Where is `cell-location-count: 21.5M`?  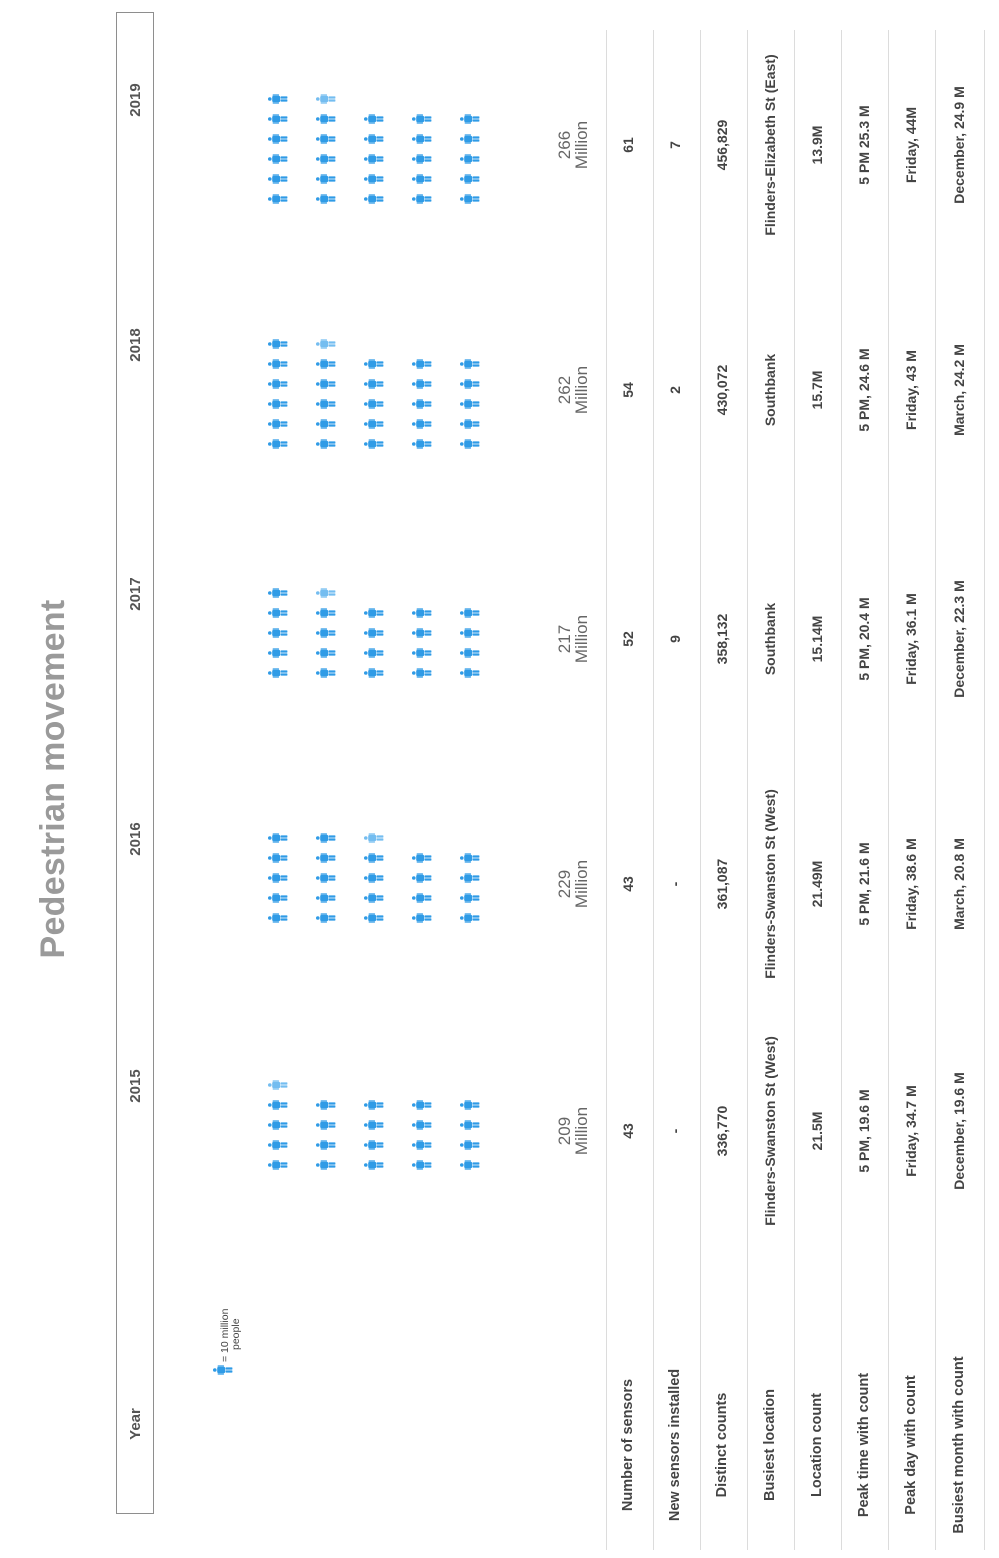
cell-location-count: 21.5M is located at coordinates (817, 1131).